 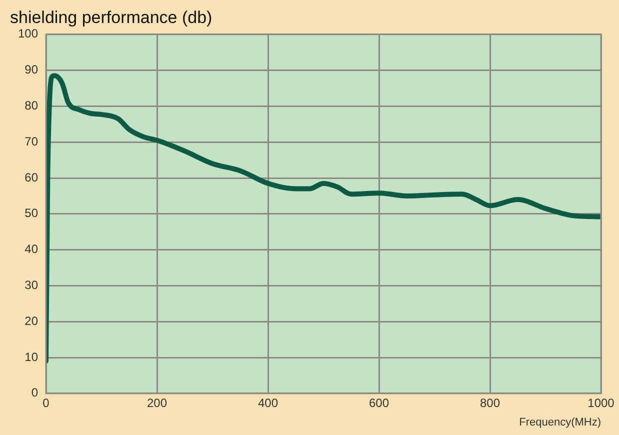 What do you see at coordinates (31, 105) in the screenshot?
I see `y-tick-label: 80` at bounding box center [31, 105].